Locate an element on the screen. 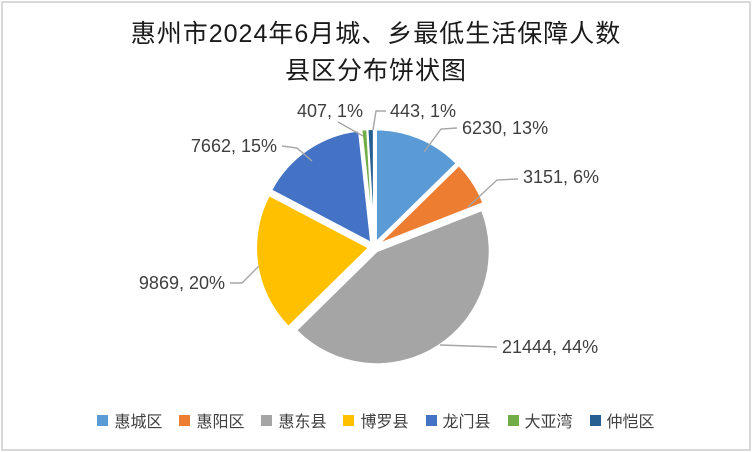 The height and width of the screenshot is (452, 752). legend-item-3: 博罗县 is located at coordinates (376, 420).